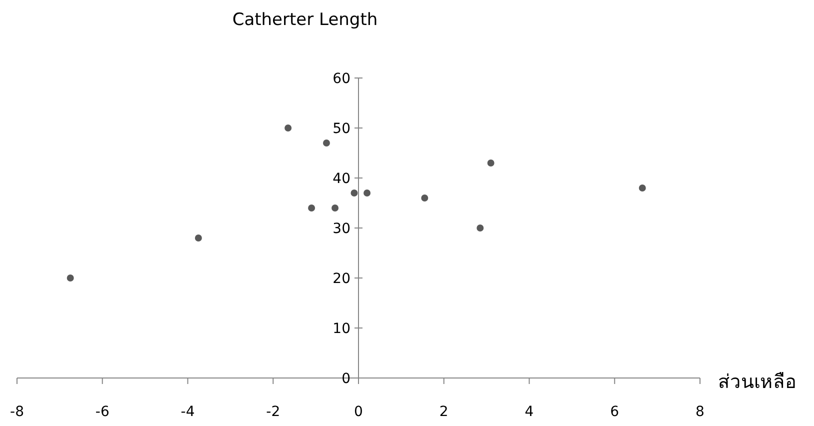 This screenshot has width=814, height=426. What do you see at coordinates (273, 412) in the screenshot?
I see `xtick: -2` at bounding box center [273, 412].